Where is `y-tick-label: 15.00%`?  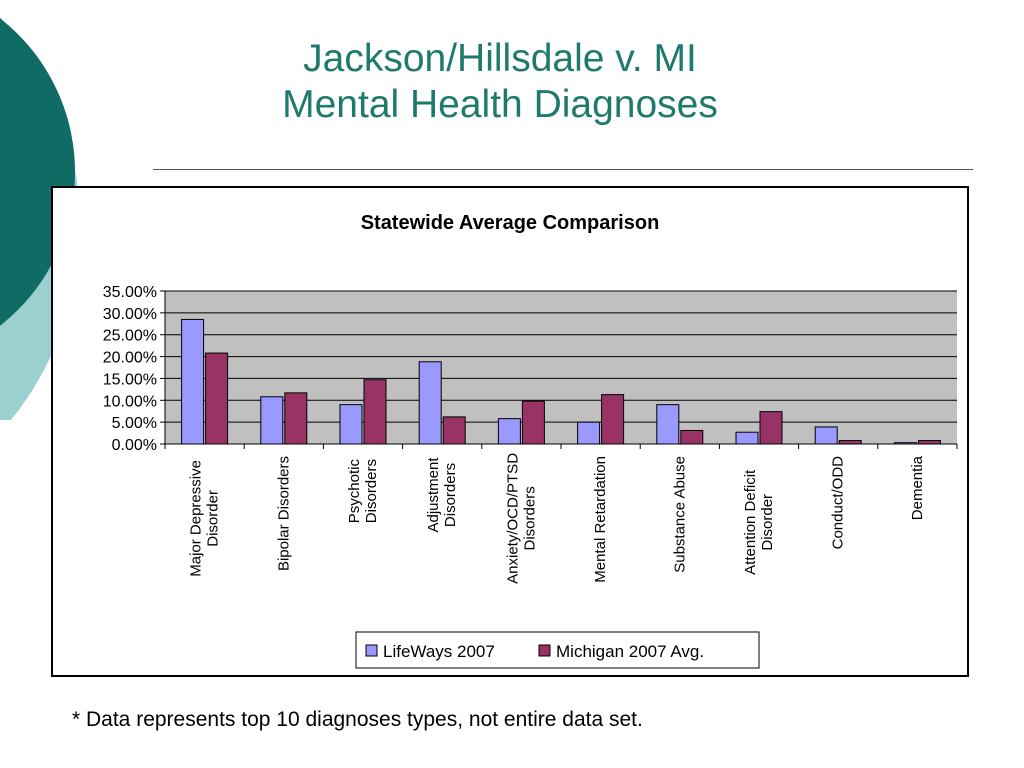 y-tick-label: 15.00% is located at coordinates (130, 379).